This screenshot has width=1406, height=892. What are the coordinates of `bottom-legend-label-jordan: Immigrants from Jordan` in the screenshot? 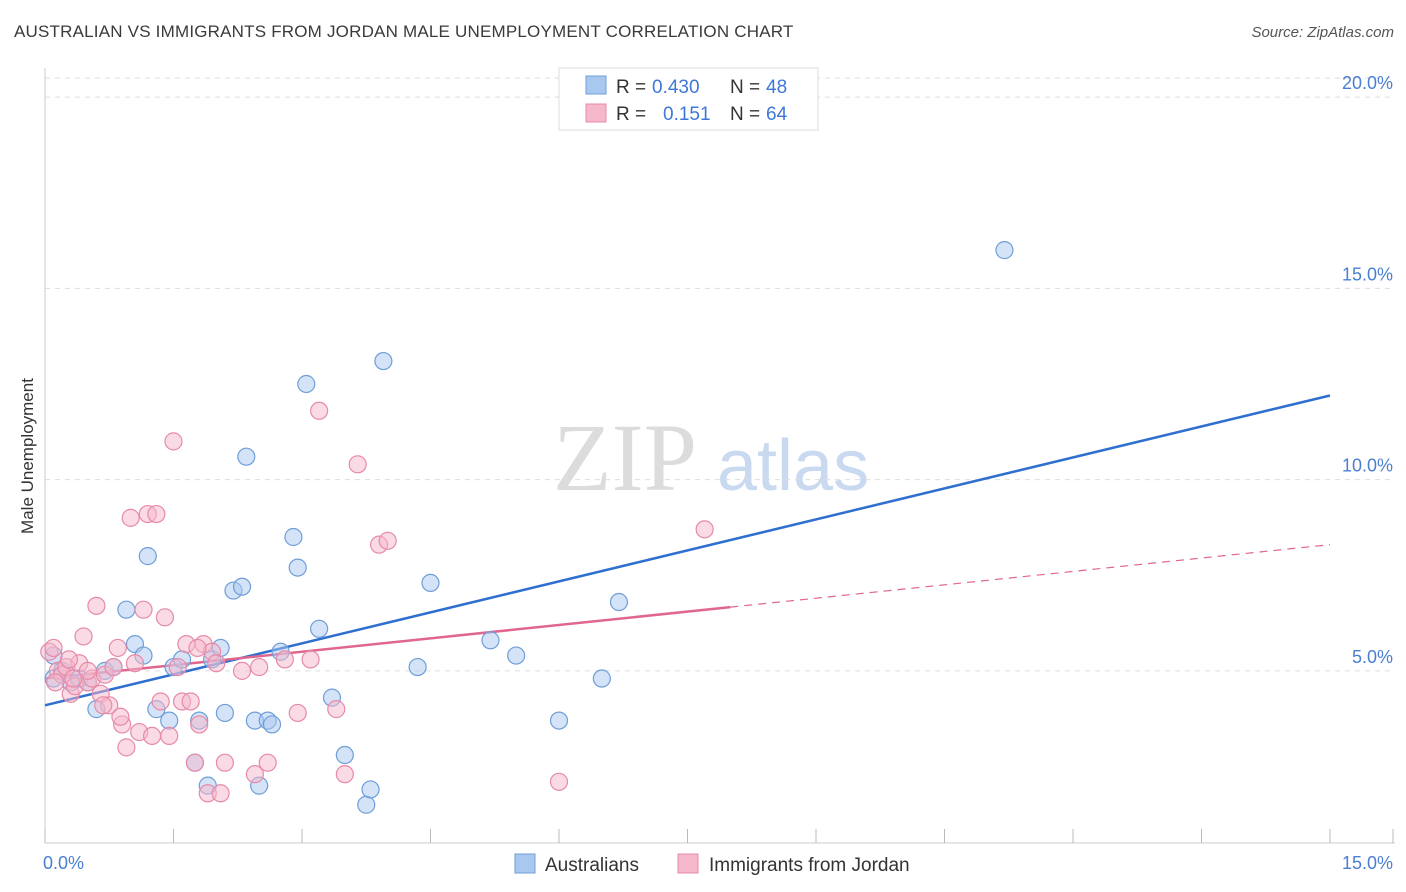 It's located at (809, 865).